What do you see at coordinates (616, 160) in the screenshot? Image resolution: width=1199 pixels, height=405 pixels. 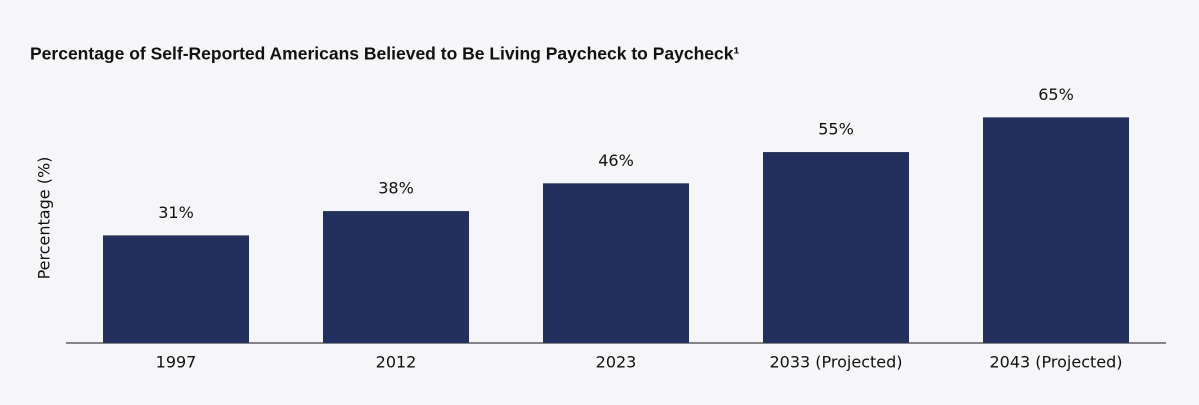 I see `data-label: 46%` at bounding box center [616, 160].